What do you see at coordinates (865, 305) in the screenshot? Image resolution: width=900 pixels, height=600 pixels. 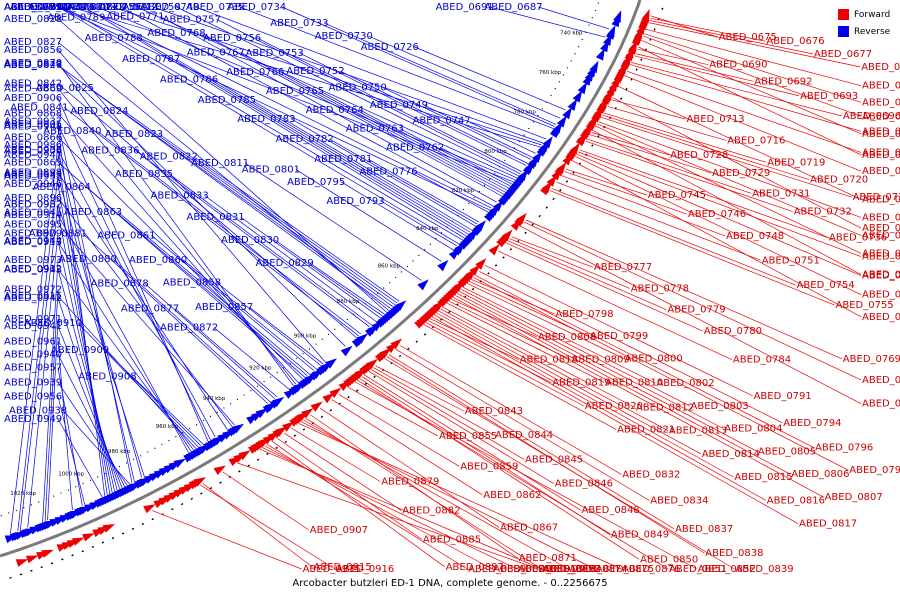 I see `forward-gene-label: ABED_0755` at bounding box center [865, 305].